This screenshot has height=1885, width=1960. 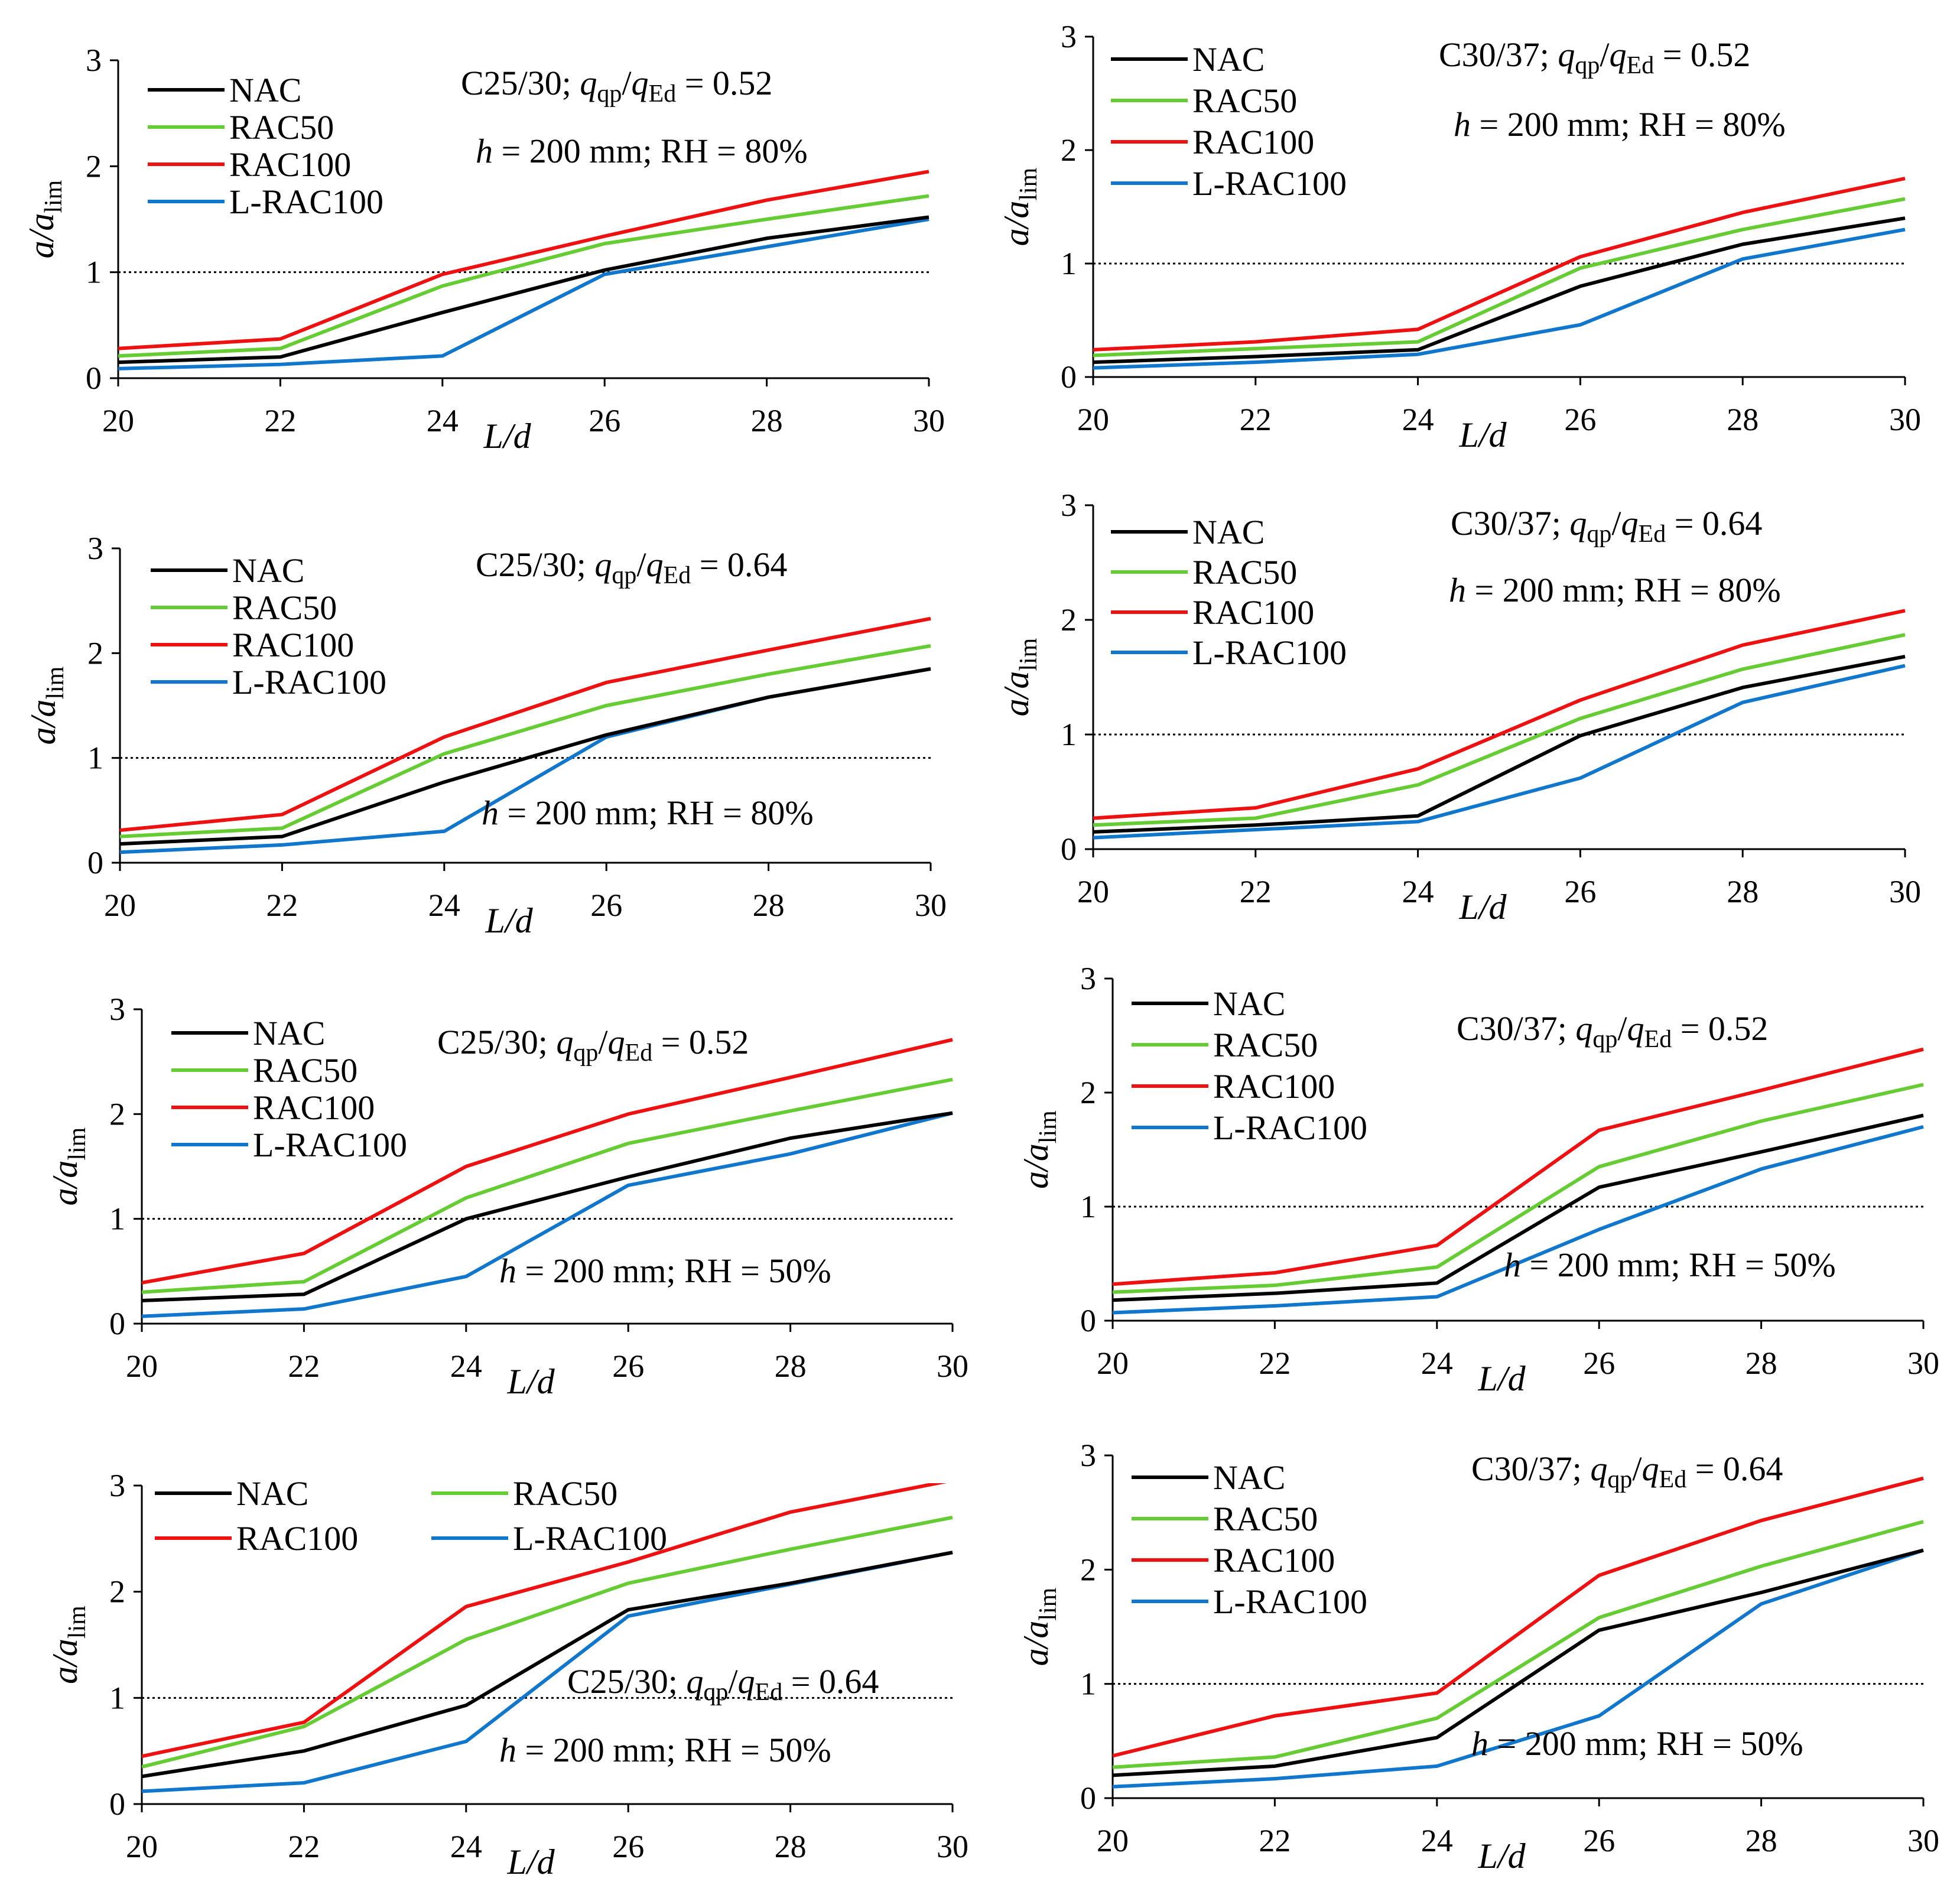 What do you see at coordinates (1620, 124) in the screenshot?
I see `annotation-geometry: h = 200 mm; RH = 80%` at bounding box center [1620, 124].